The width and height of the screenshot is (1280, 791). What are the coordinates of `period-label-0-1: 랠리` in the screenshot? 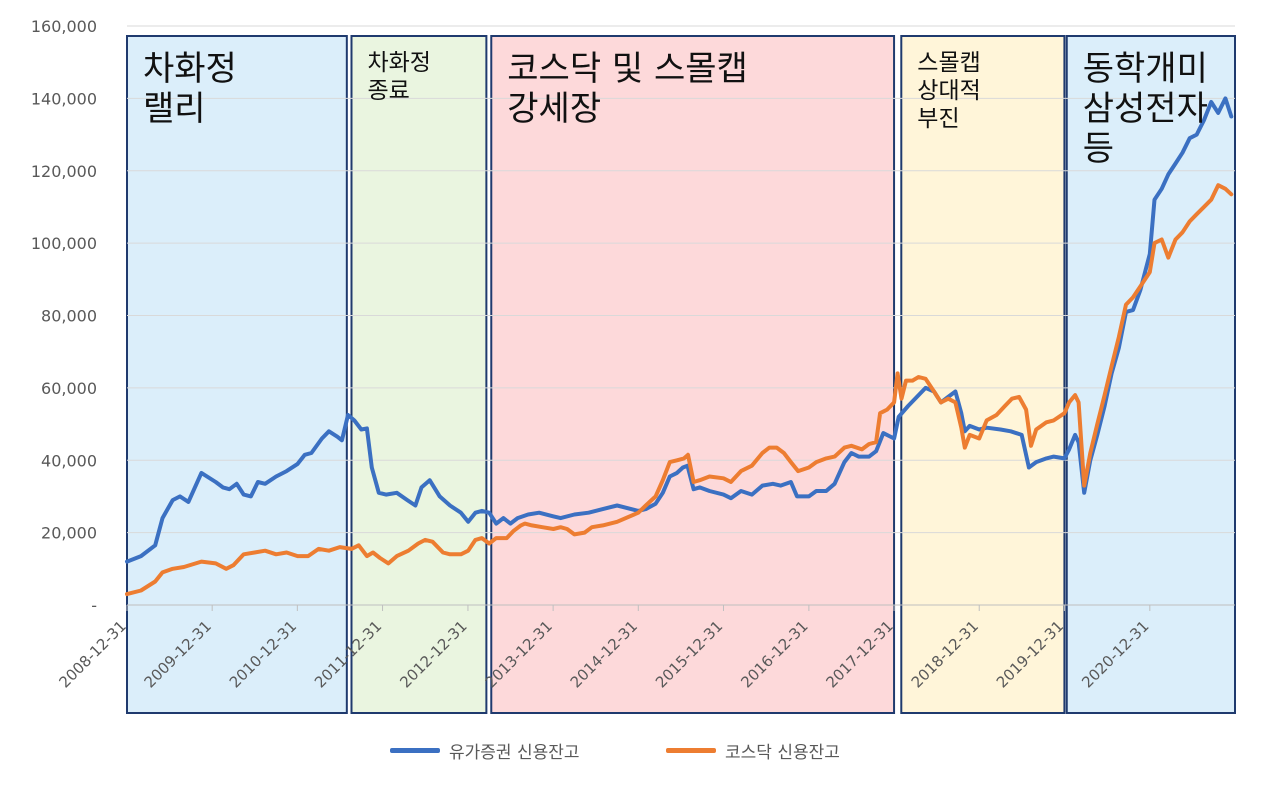 It's located at (174, 109).